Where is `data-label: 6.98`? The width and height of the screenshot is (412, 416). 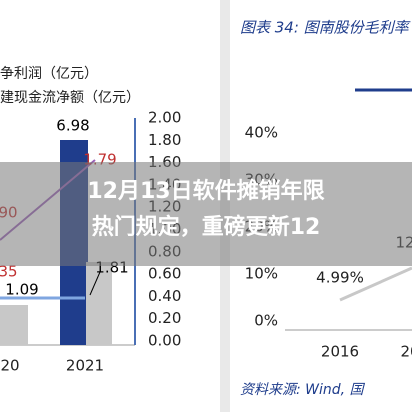
data-label: 6.98 is located at coordinates (72, 126).